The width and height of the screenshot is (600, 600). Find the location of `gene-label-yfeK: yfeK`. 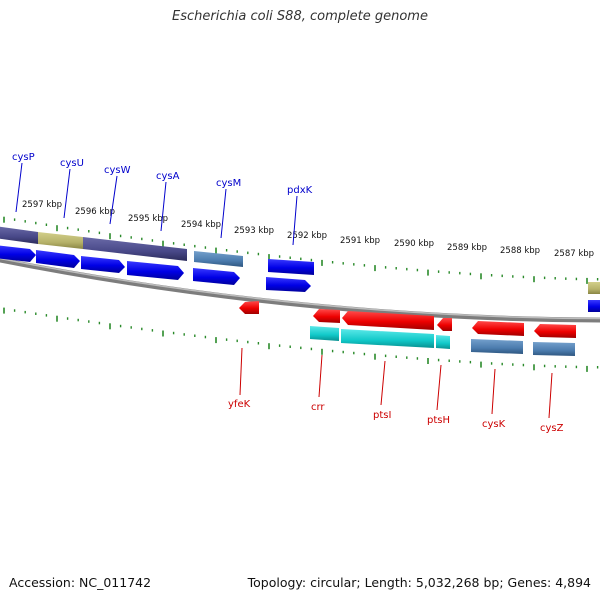

gene-label-yfeK: yfeK is located at coordinates (239, 404).